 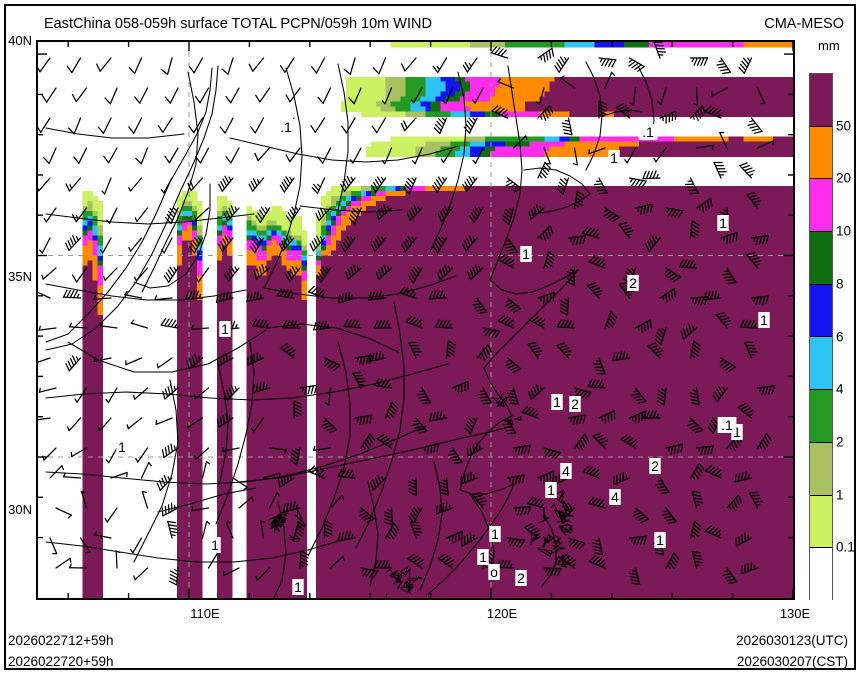 What do you see at coordinates (840, 389) in the screenshot?
I see `colorbar-tick-4: 4` at bounding box center [840, 389].